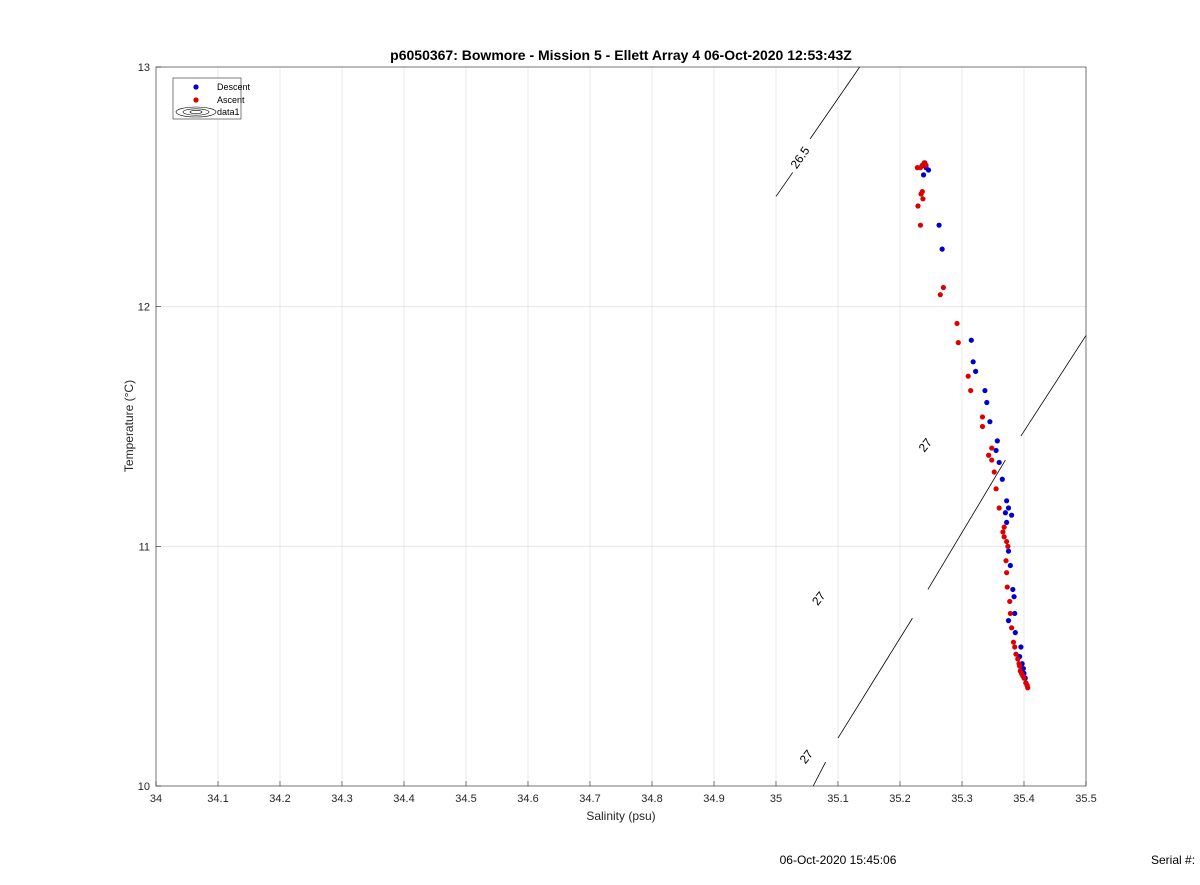  Describe the element at coordinates (231, 100) in the screenshot. I see `legend-ascent-label: Ascent` at that location.